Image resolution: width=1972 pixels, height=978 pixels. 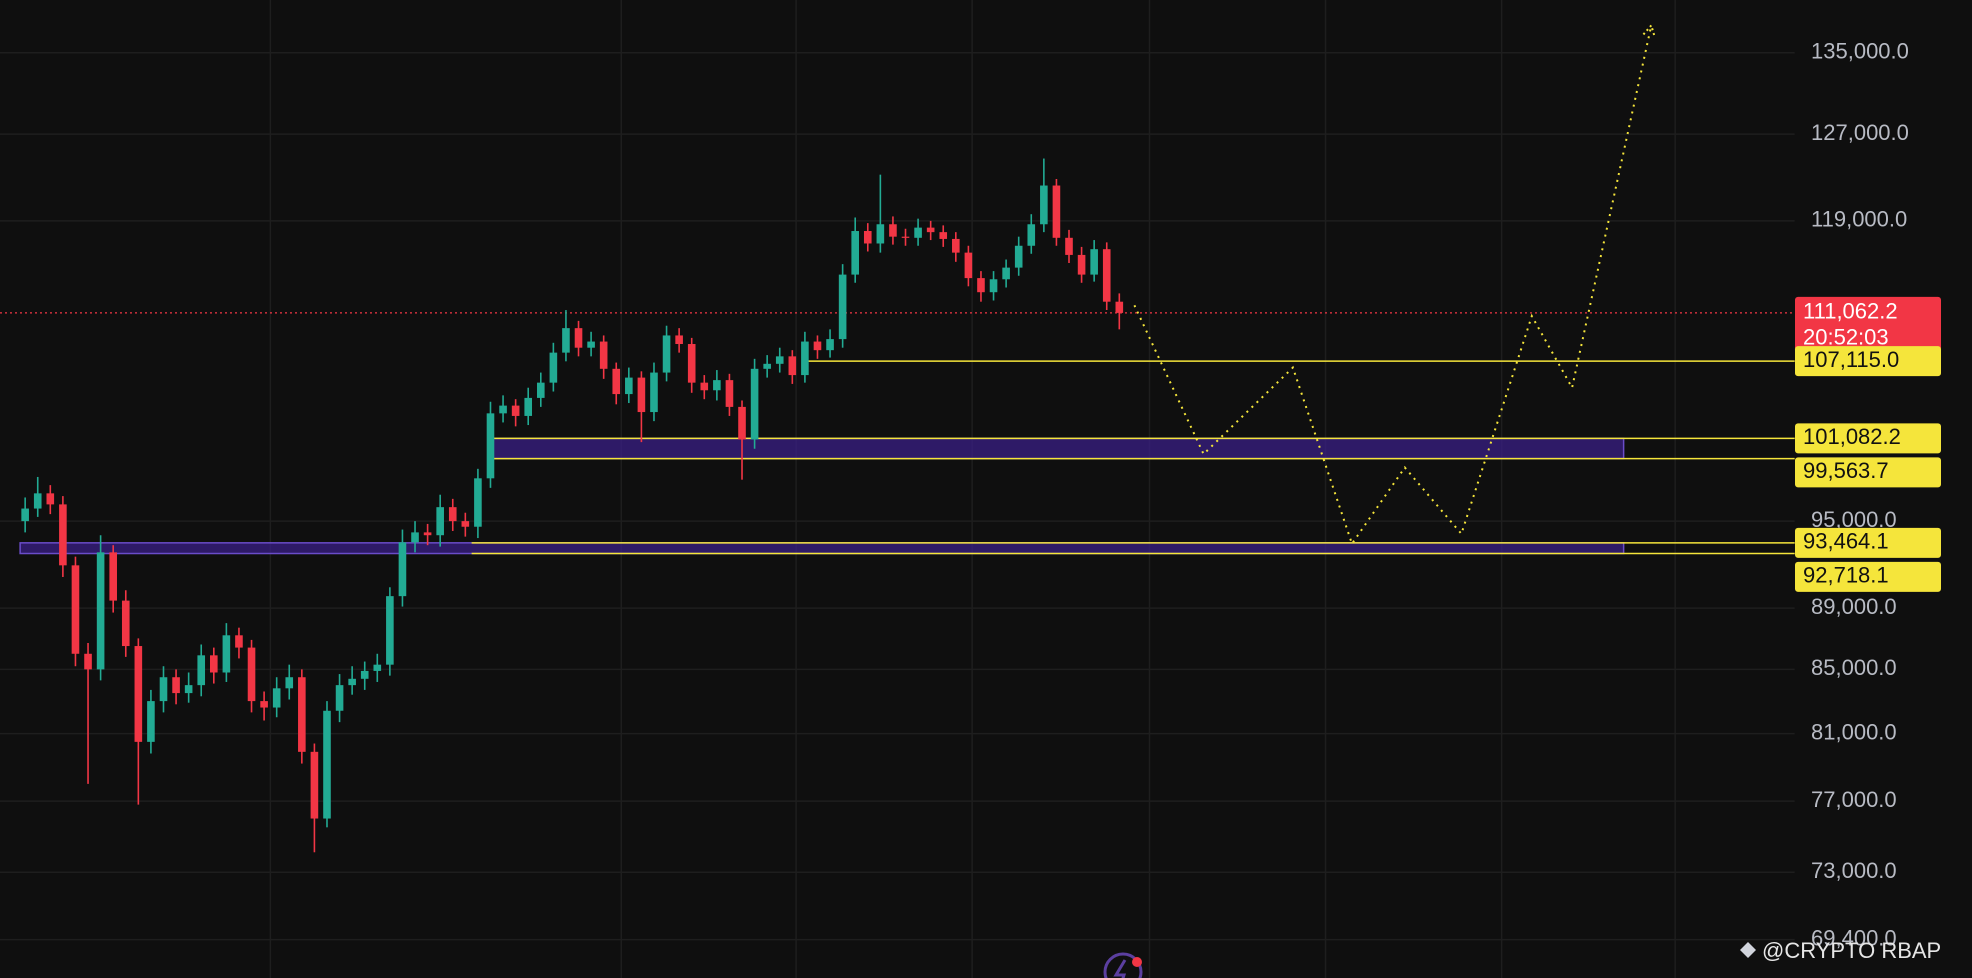 I want to click on y-tick-label: 73,000.0, so click(x=1854, y=870).